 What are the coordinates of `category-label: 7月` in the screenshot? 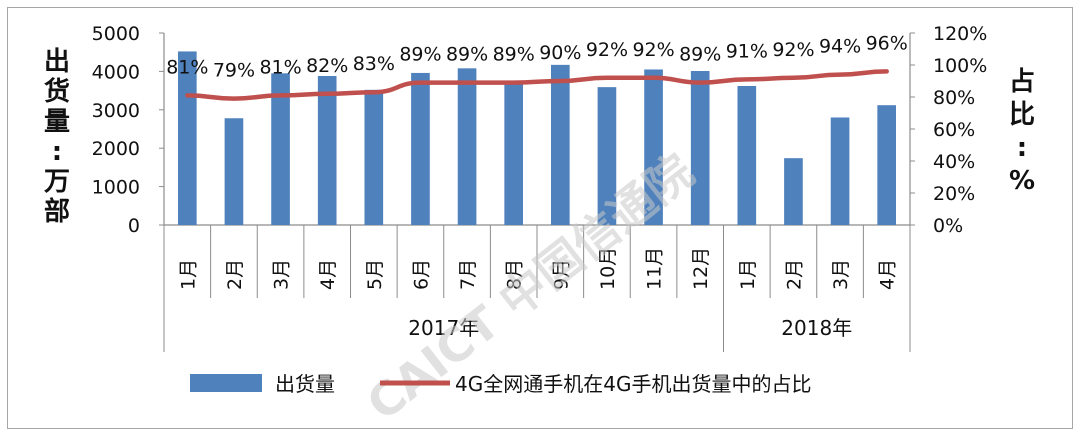 It's located at (468, 274).